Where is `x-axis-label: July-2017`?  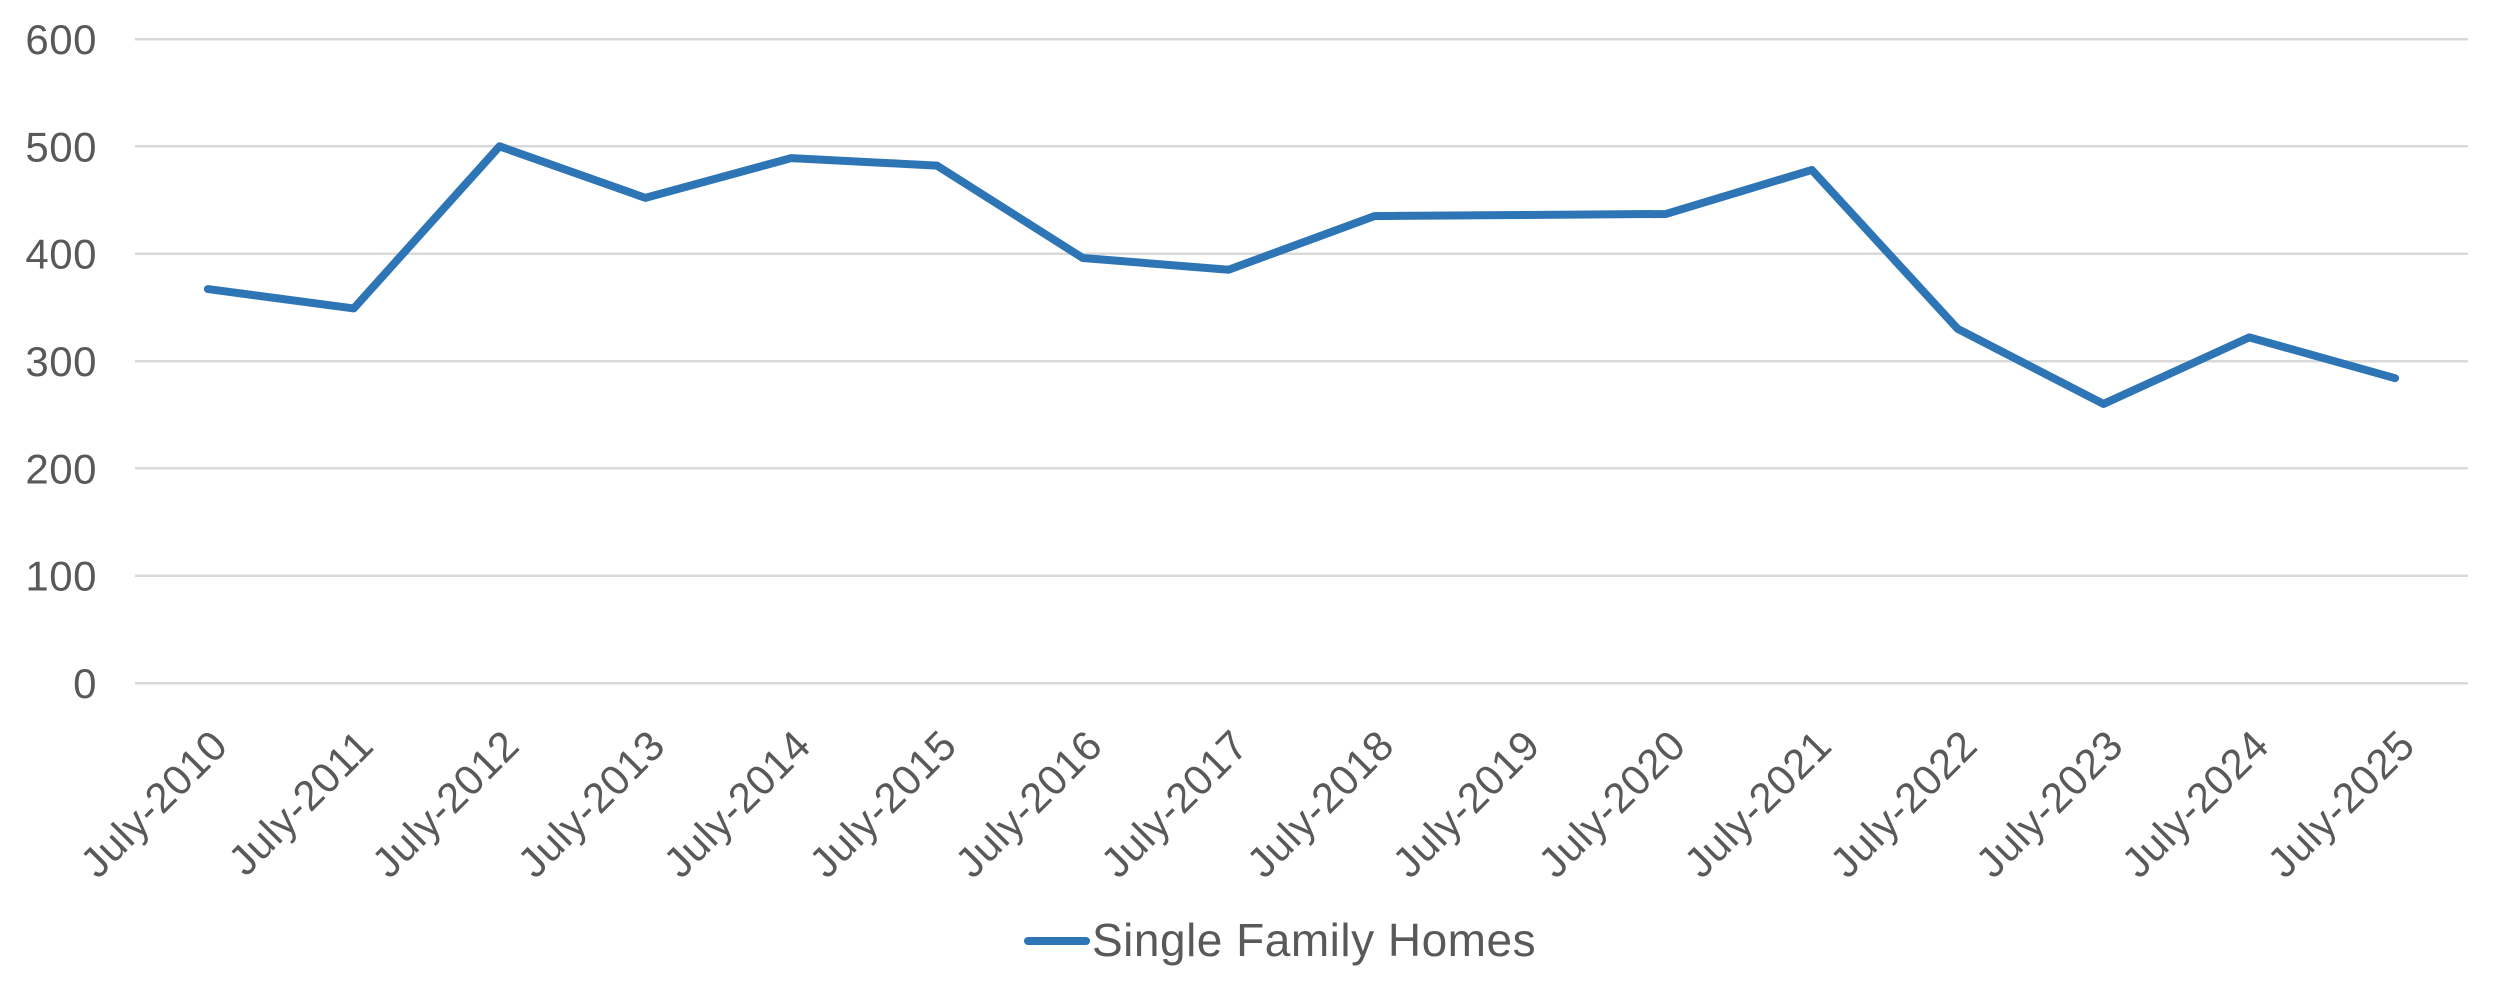
x-axis-label: July-2017 is located at coordinates (1174, 803).